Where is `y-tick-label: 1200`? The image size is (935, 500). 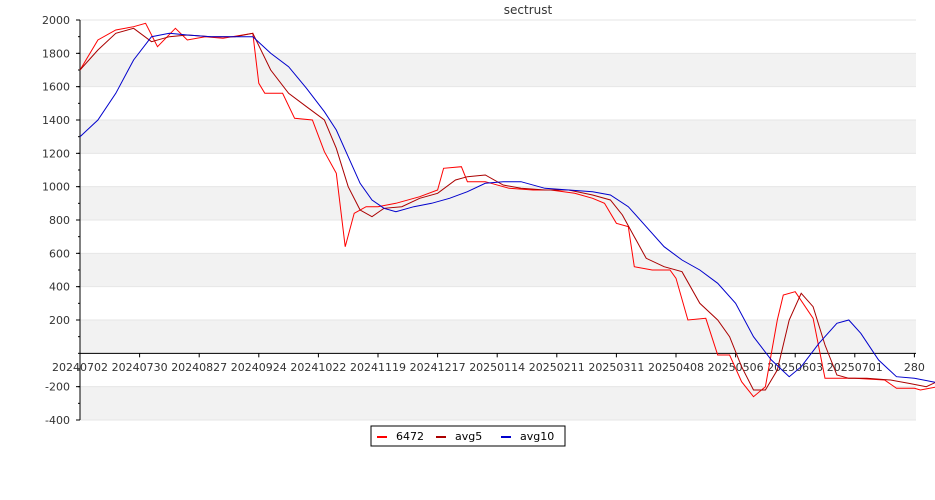
y-tick-label: 1200 is located at coordinates (56, 153).